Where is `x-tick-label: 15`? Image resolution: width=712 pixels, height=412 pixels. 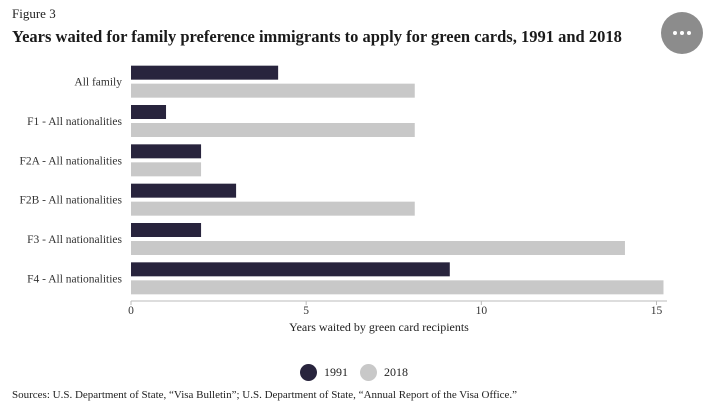
x-tick-label: 15 is located at coordinates (657, 311).